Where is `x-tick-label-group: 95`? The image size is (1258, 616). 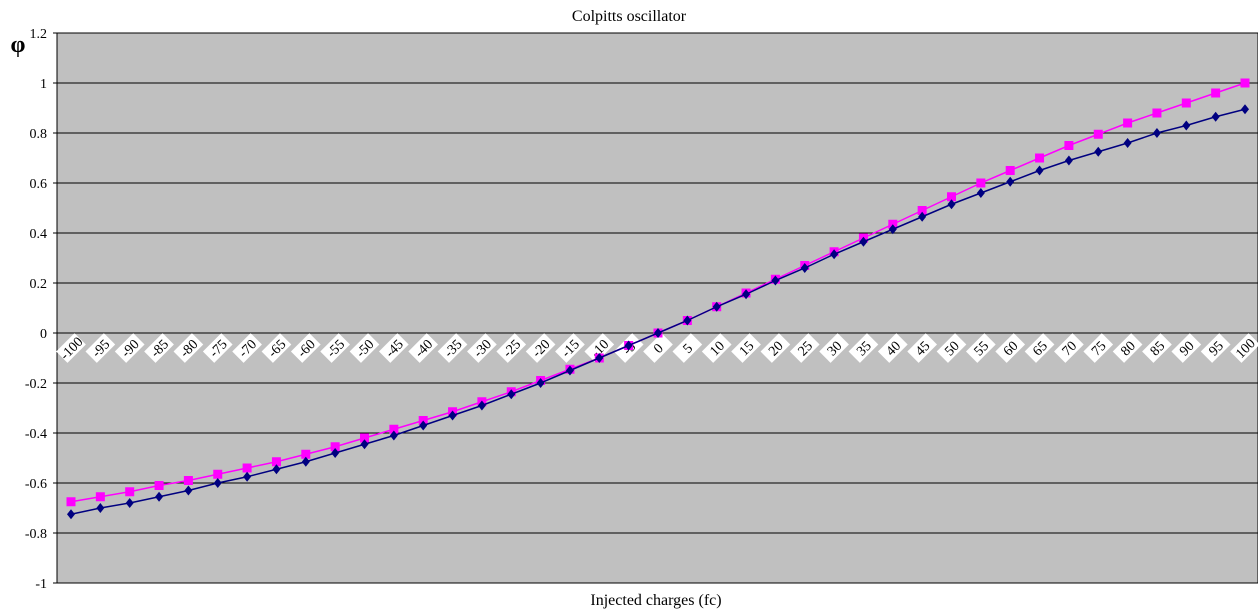
x-tick-label-group: 95 is located at coordinates (1215, 348).